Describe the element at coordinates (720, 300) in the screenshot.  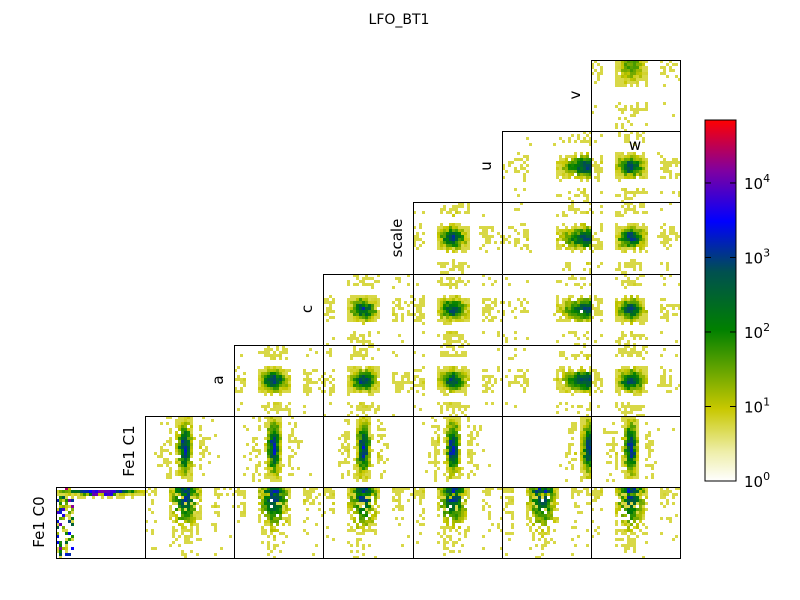
I see `colorbar-gradient` at that location.